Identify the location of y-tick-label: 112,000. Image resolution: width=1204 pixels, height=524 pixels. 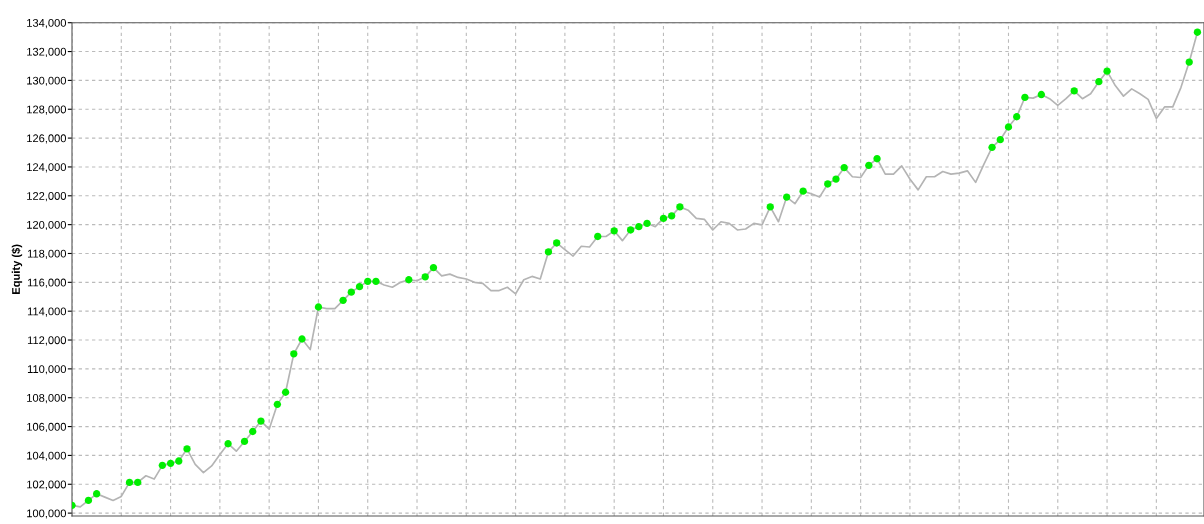
(47, 341).